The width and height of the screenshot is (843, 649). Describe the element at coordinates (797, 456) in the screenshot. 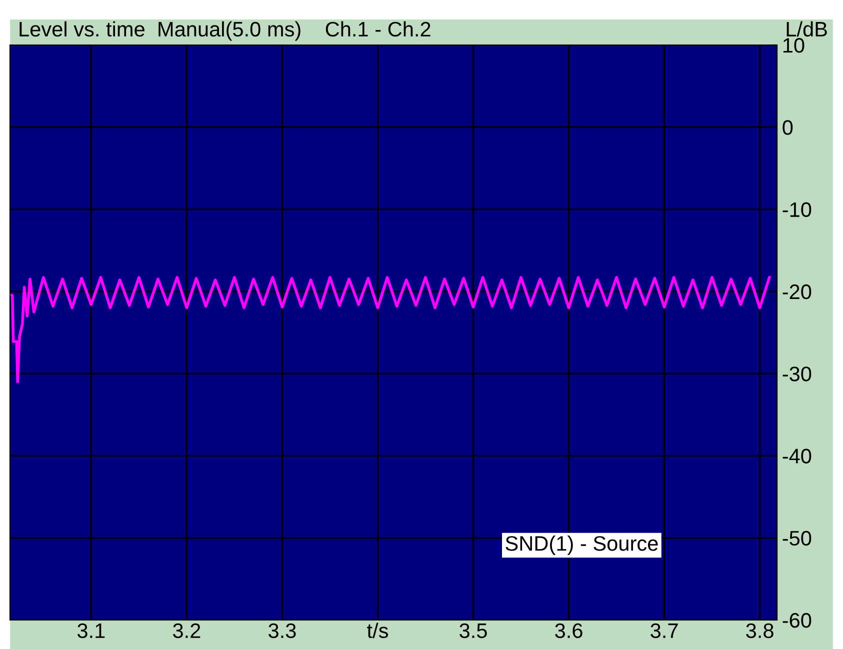

I see `y-tick-label: -40` at that location.